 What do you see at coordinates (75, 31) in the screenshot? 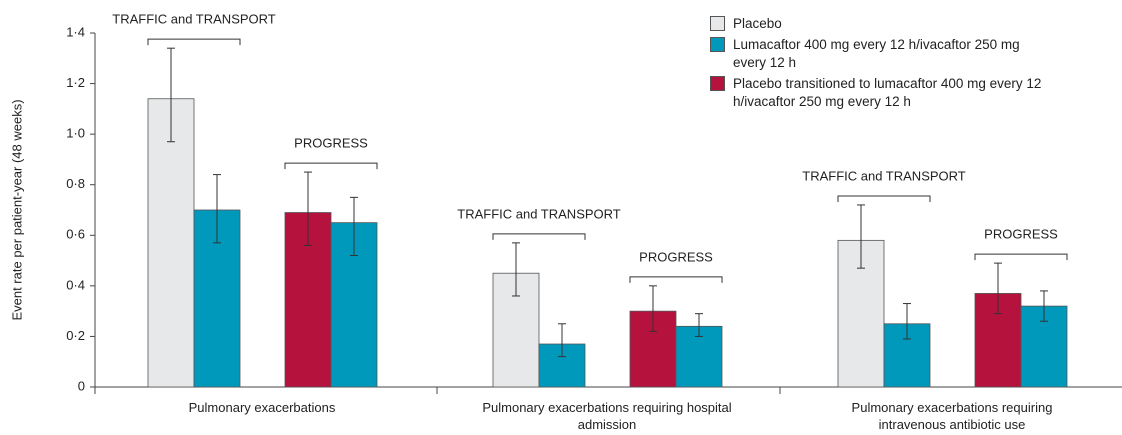
I see `y-tick-label: 1·4` at bounding box center [75, 31].